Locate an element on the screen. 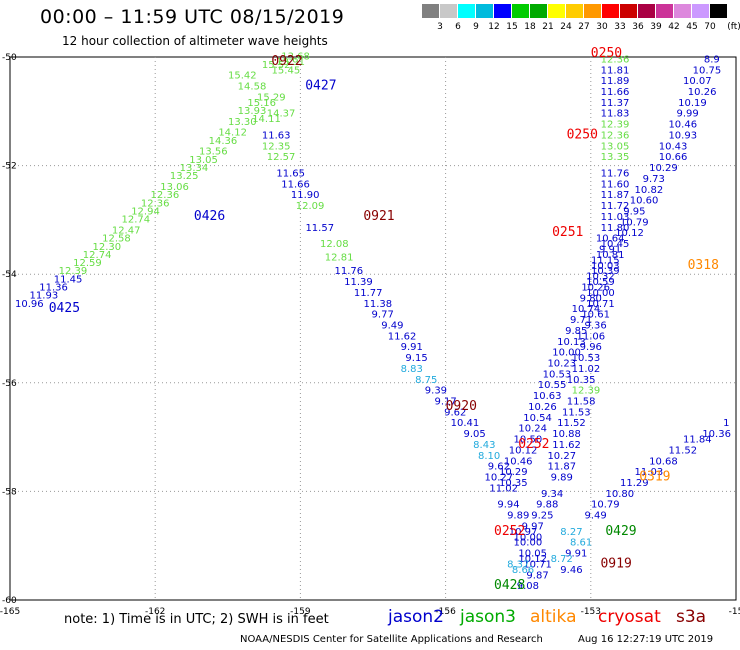 This screenshot has width=740, height=650. wave-height-label: 10.64 is located at coordinates (610, 239).